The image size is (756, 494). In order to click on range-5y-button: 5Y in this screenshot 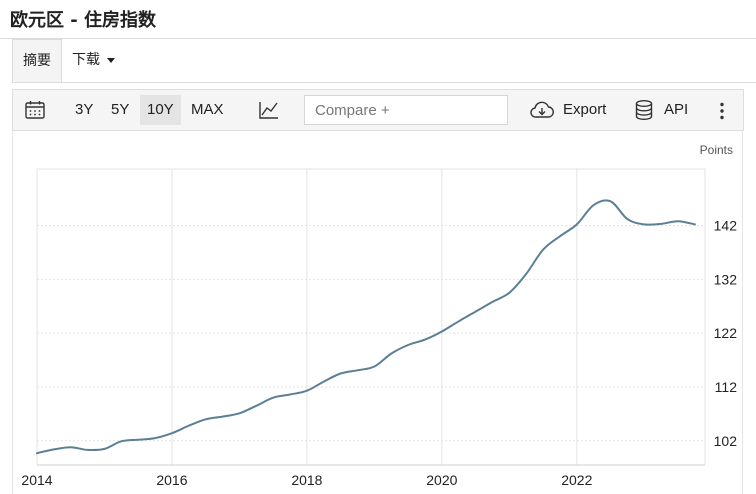, I will do `click(120, 109)`.